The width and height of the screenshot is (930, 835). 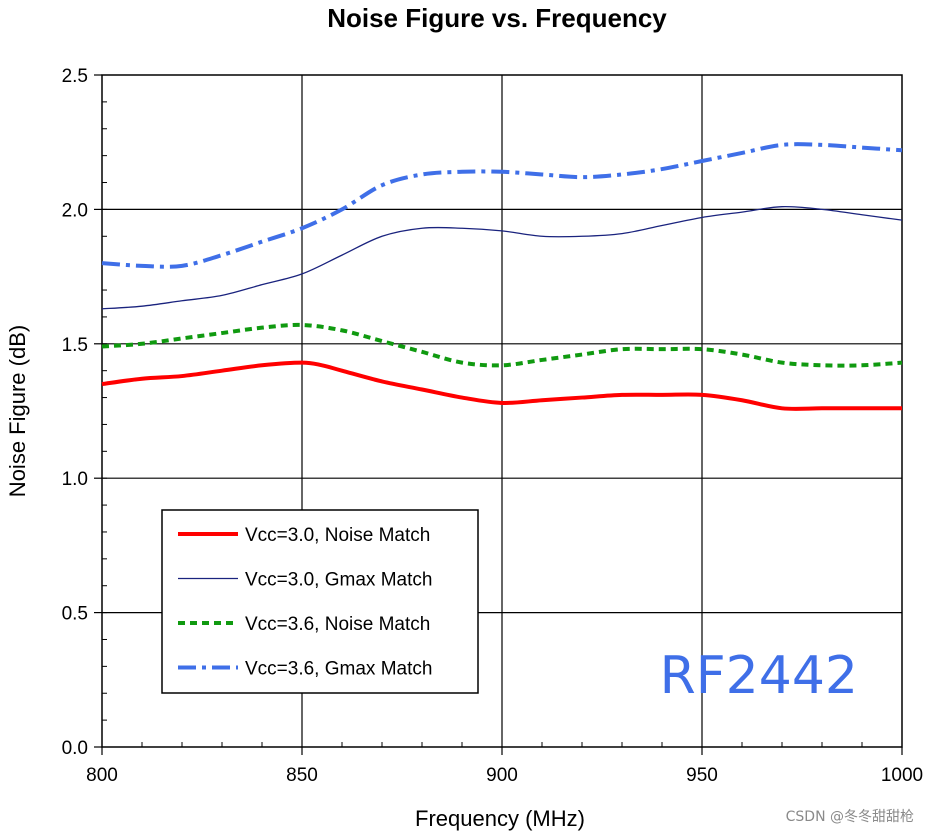 What do you see at coordinates (502, 257) in the screenshot?
I see `series-vcc30-gmax-match-line` at bounding box center [502, 257].